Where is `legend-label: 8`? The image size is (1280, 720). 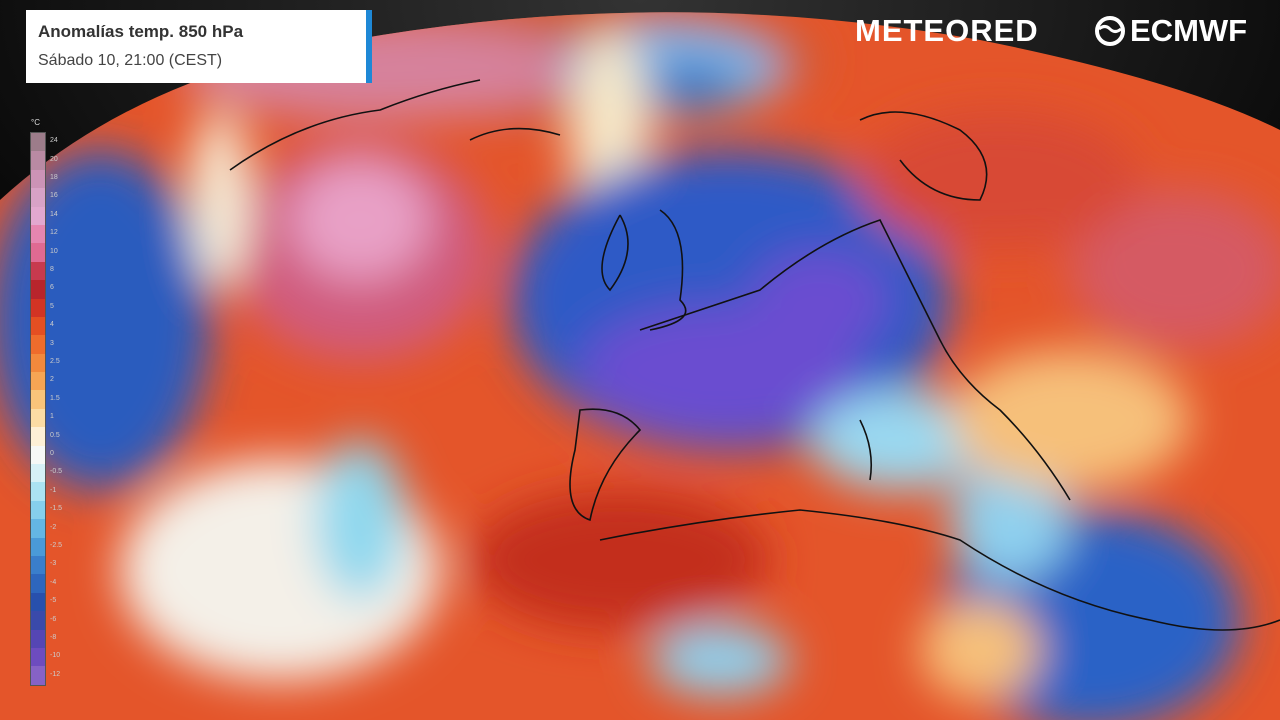
legend-label: 8 is located at coordinates (52, 269).